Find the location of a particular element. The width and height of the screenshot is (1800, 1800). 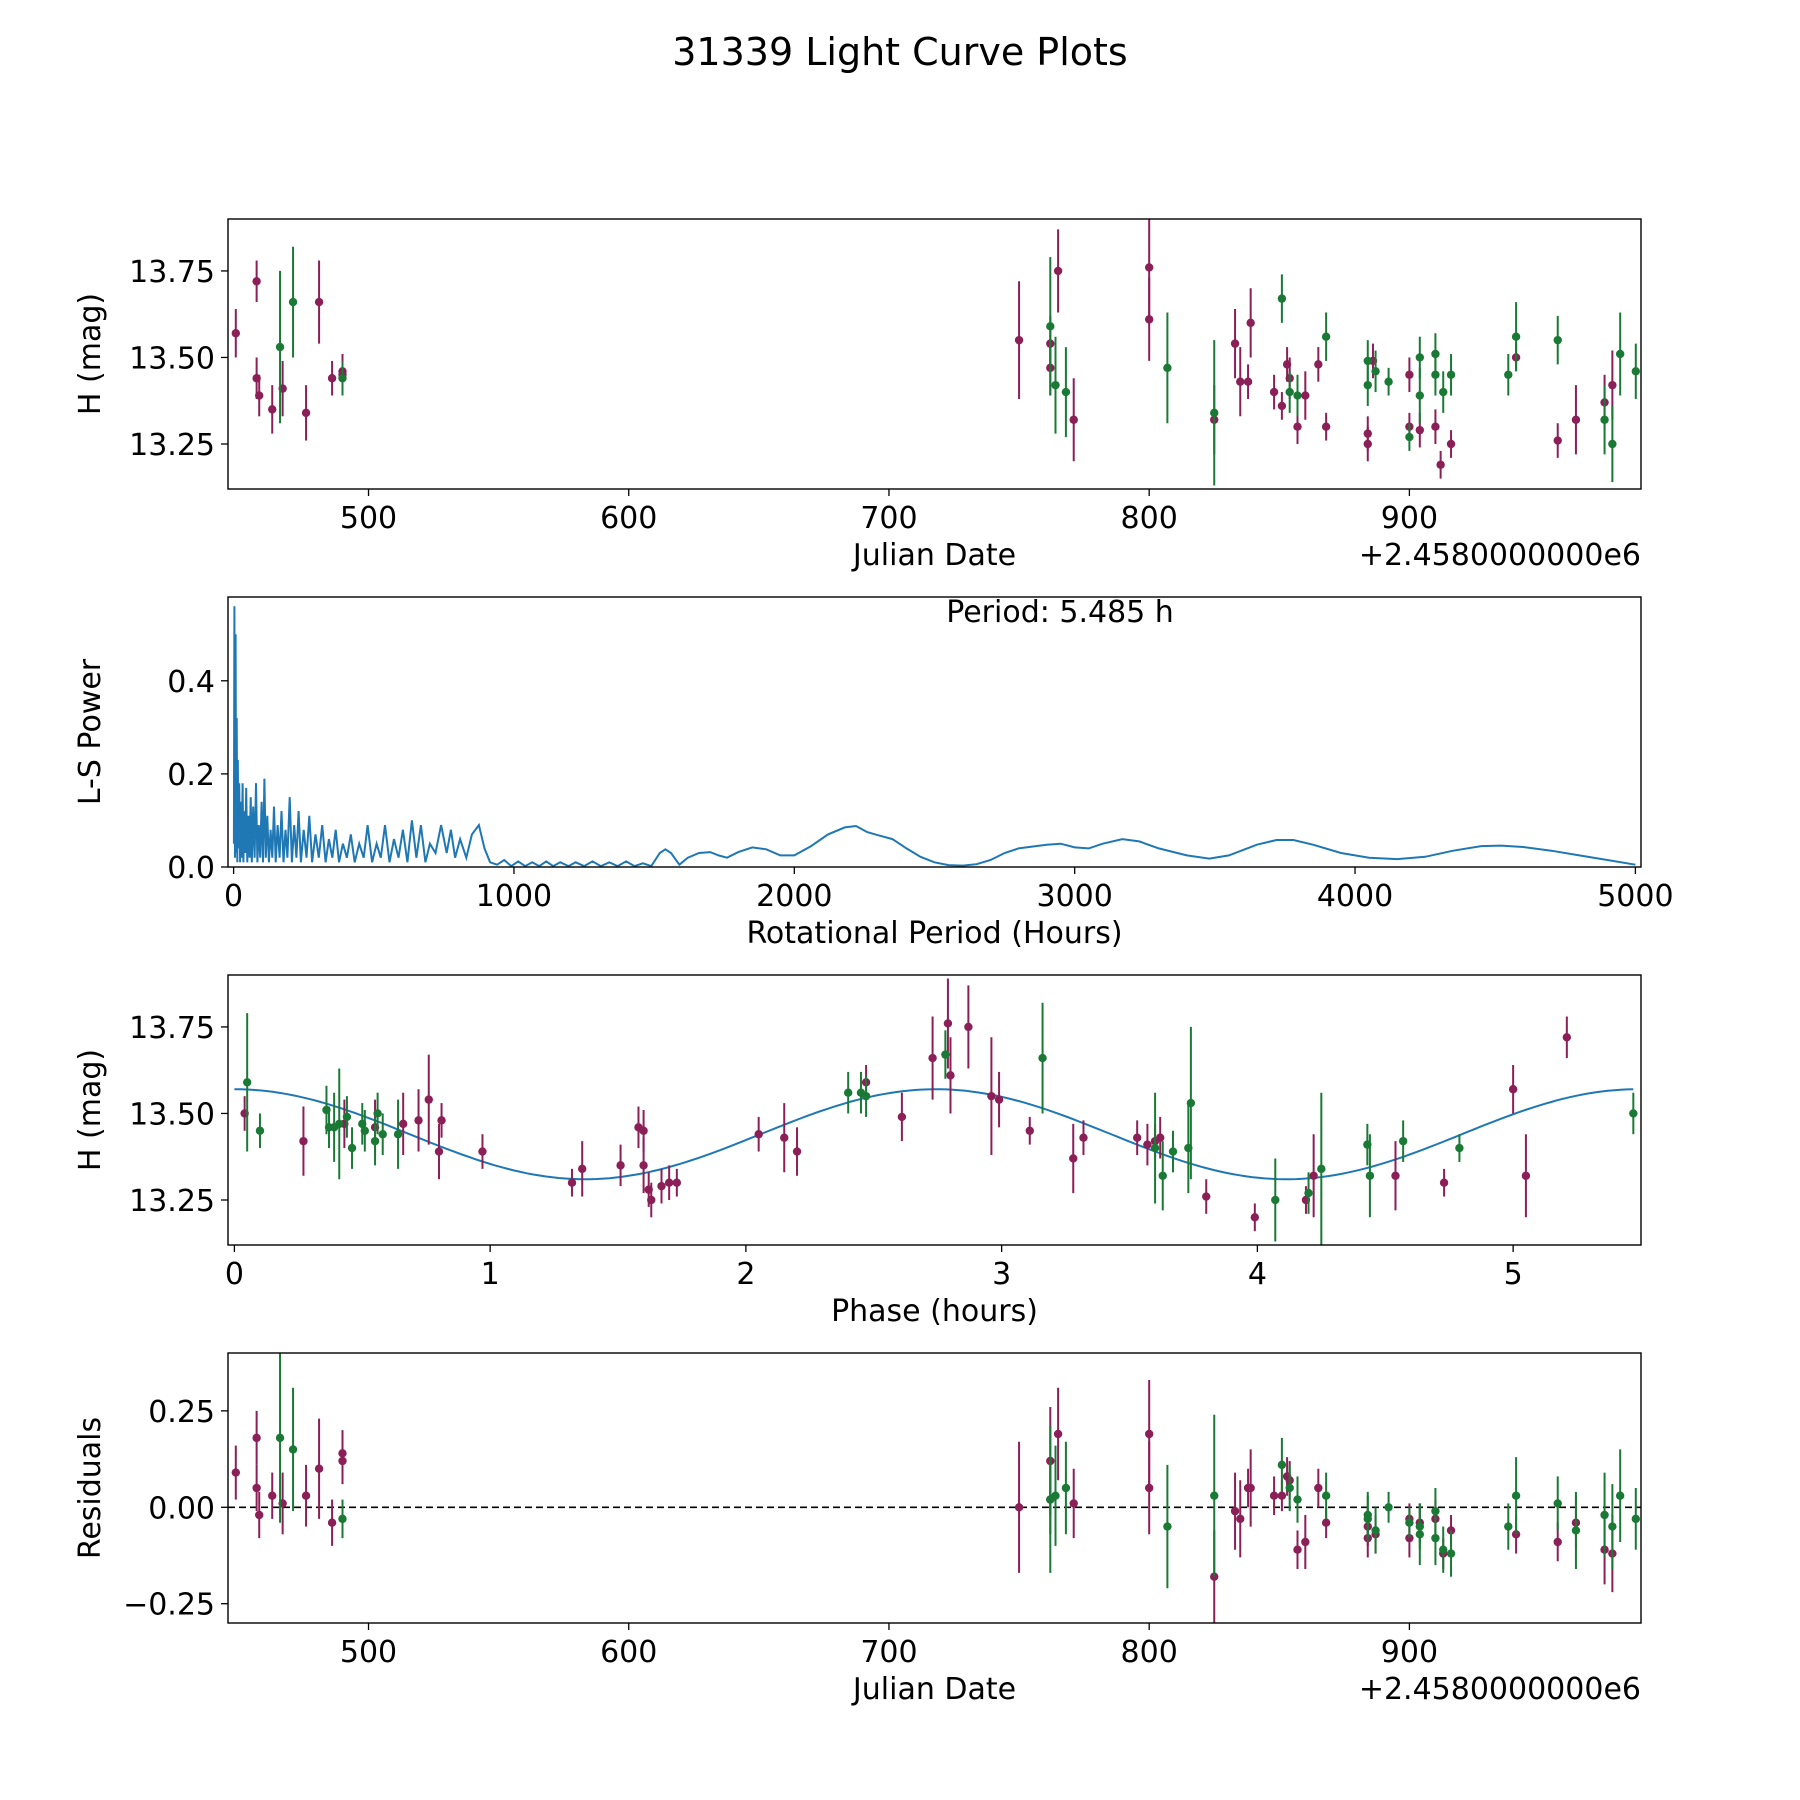

period-annotation: Period: 5.485 h is located at coordinates (1060, 612).